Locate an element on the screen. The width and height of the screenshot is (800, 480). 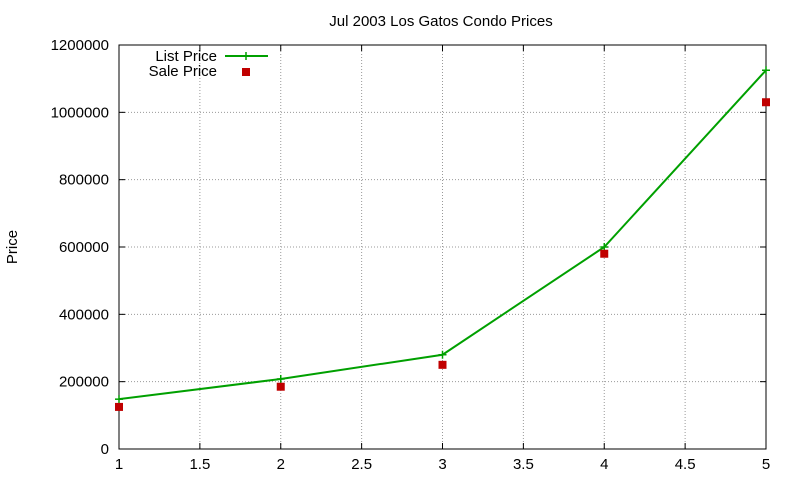
x-tick-label: 5 is located at coordinates (766, 464).